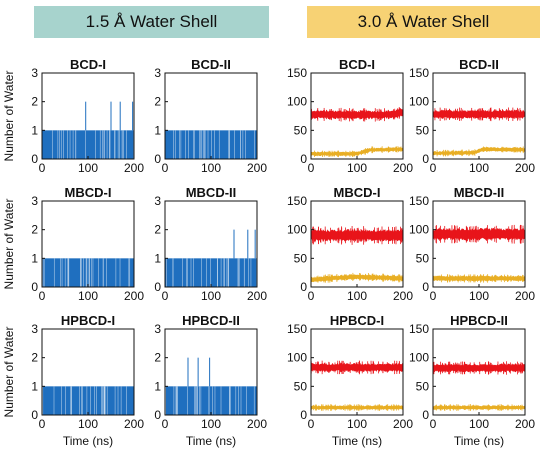  Describe the element at coordinates (479, 320) in the screenshot. I see `panel-title: HPBCD-II` at that location.